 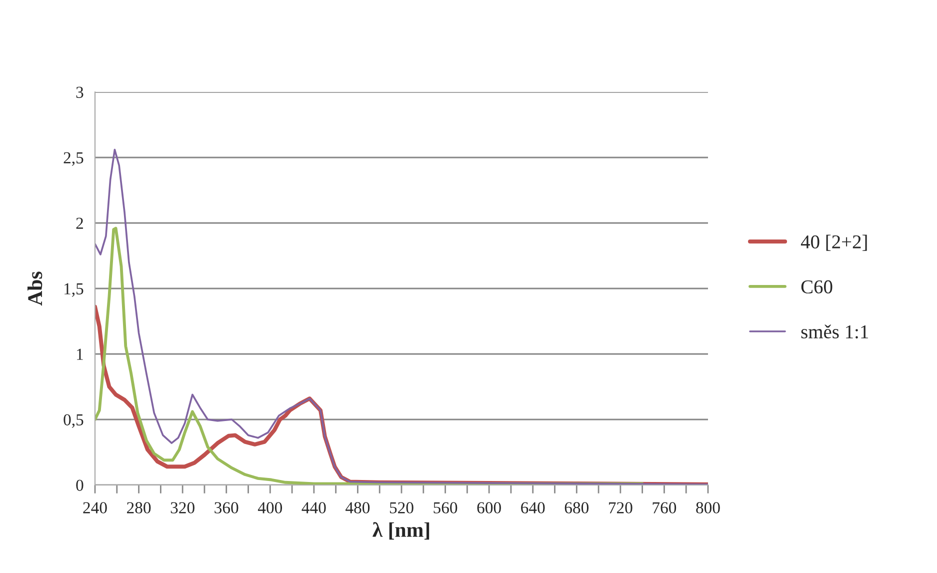 What do you see at coordinates (833, 242) in the screenshot?
I see `legend-label: 40 [2+2]` at bounding box center [833, 242].